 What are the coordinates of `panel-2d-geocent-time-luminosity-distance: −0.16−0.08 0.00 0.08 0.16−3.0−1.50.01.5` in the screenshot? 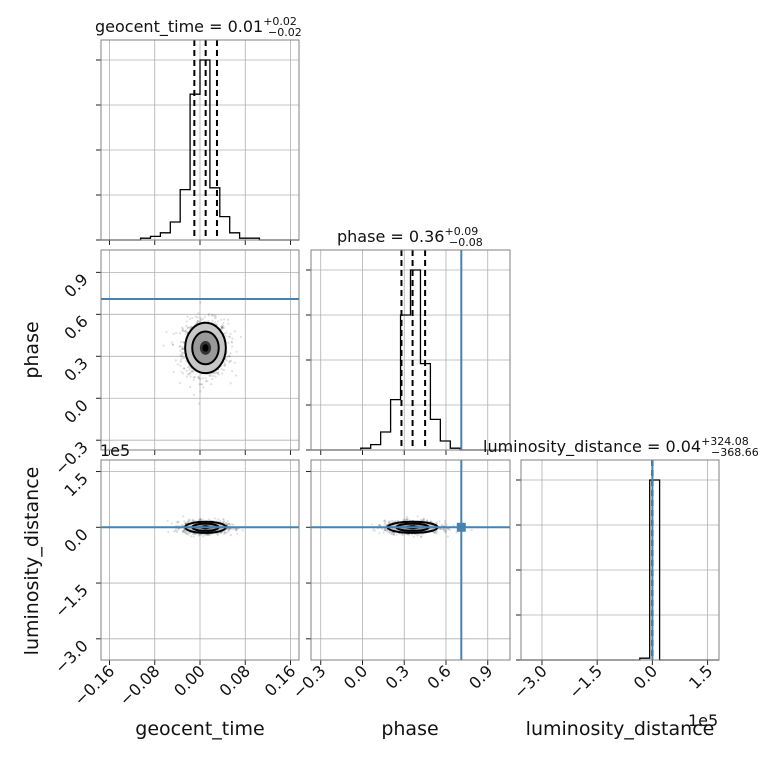 It's located at (175, 584).